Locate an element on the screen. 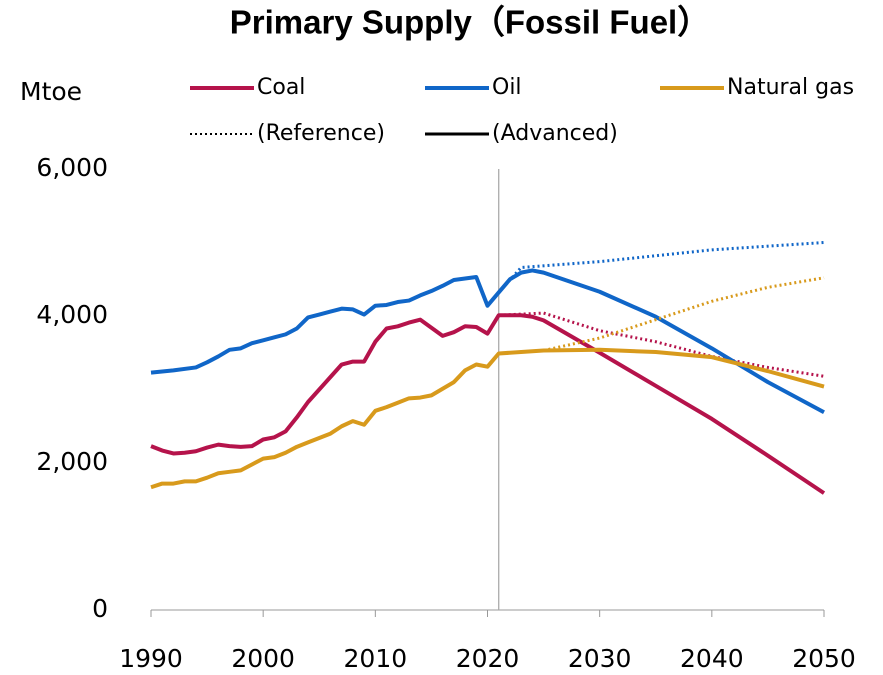 The height and width of the screenshot is (675, 883). y-tick-label: 4,000 is located at coordinates (72, 314).